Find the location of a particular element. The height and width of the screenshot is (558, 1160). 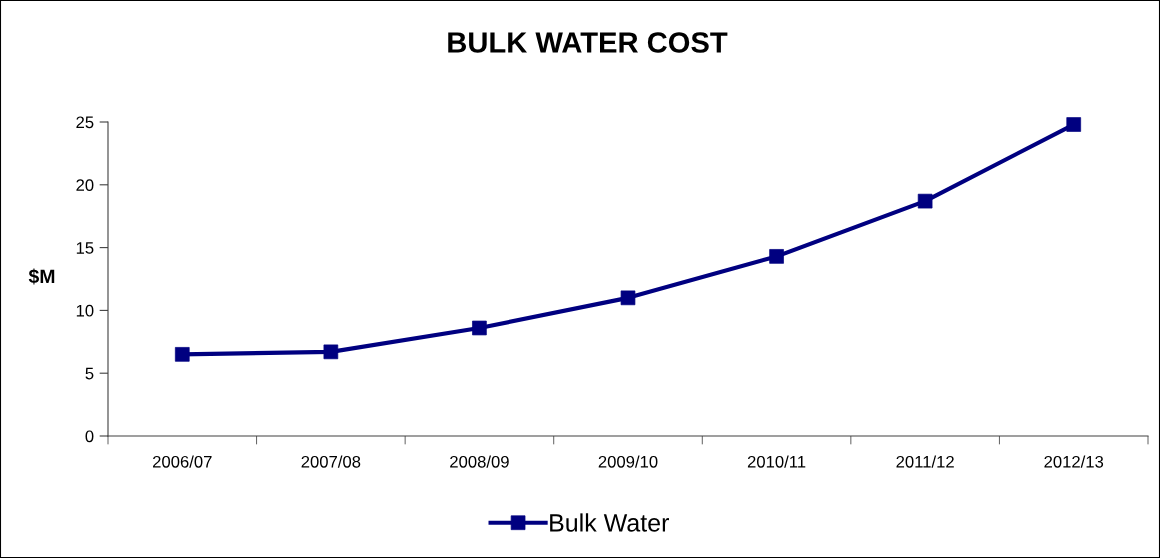

y-tick-label: 0 is located at coordinates (89, 436).